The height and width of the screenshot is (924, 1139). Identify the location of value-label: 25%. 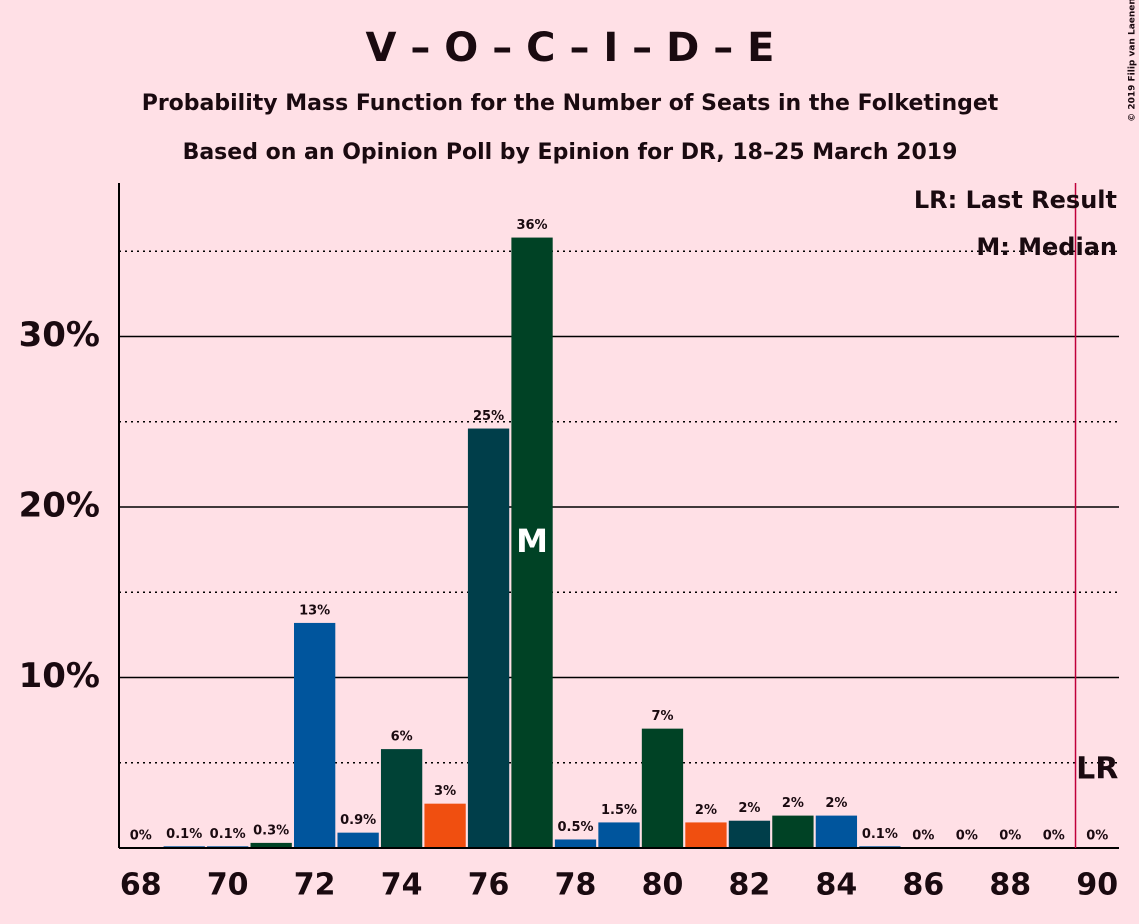
(488, 416).